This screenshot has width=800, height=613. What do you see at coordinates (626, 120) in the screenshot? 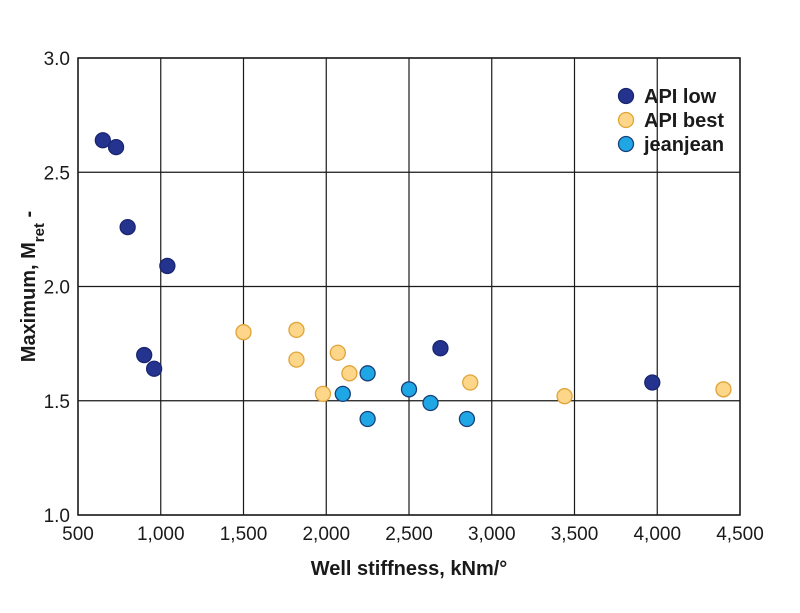
I see `legend-marker-api-best` at bounding box center [626, 120].